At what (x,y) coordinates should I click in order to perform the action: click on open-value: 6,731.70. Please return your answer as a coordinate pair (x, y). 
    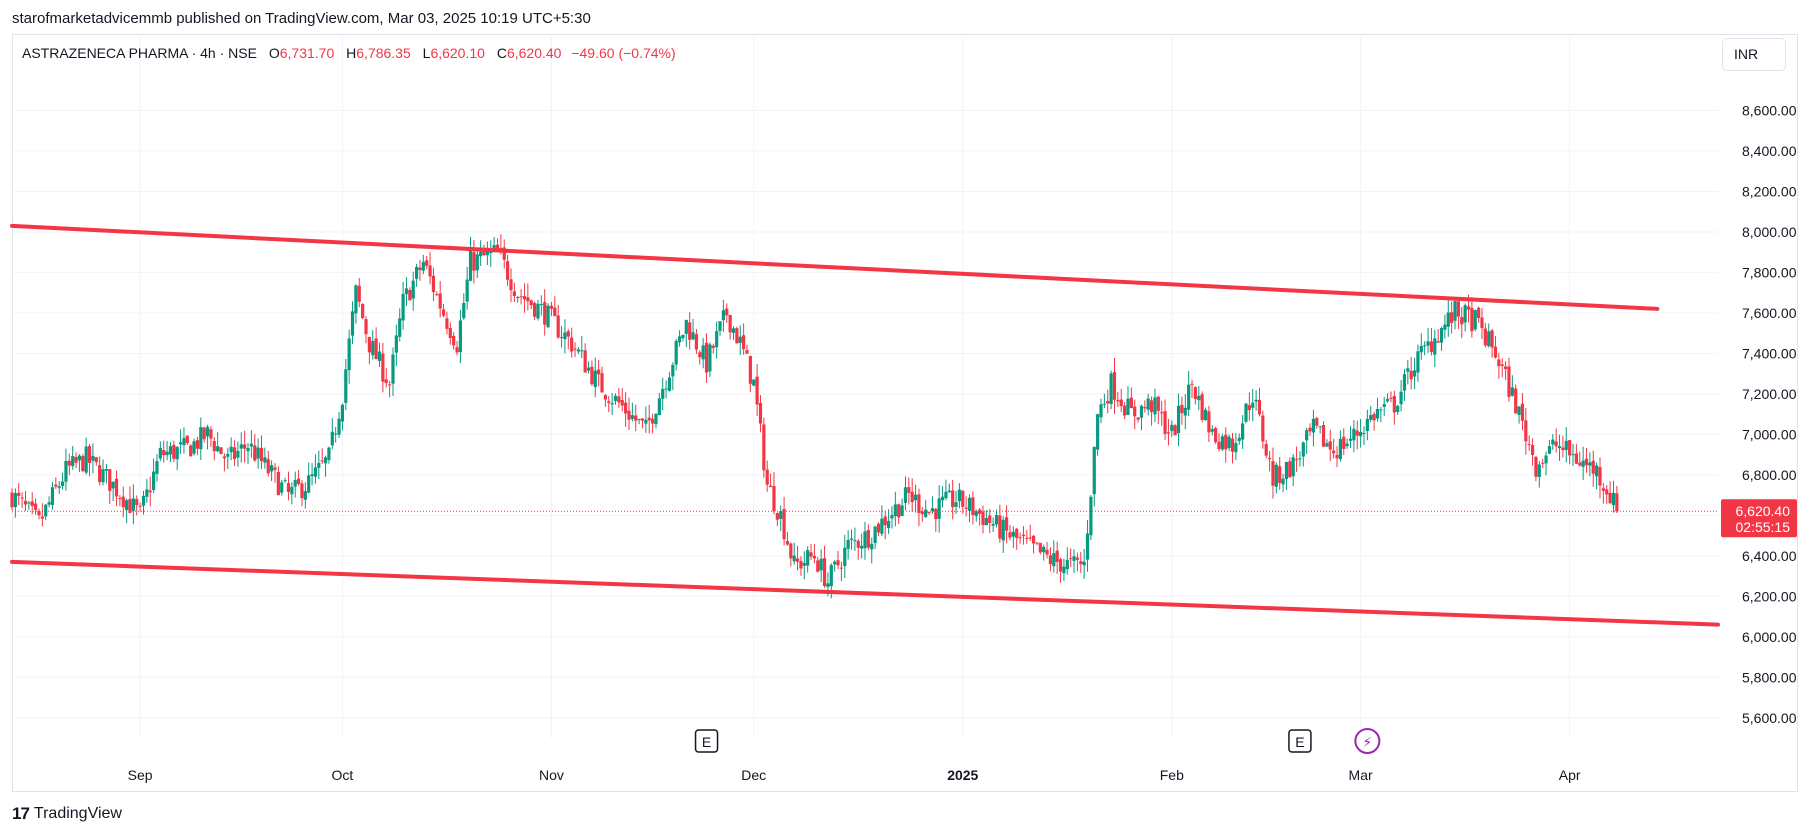
    Looking at the image, I should click on (307, 53).